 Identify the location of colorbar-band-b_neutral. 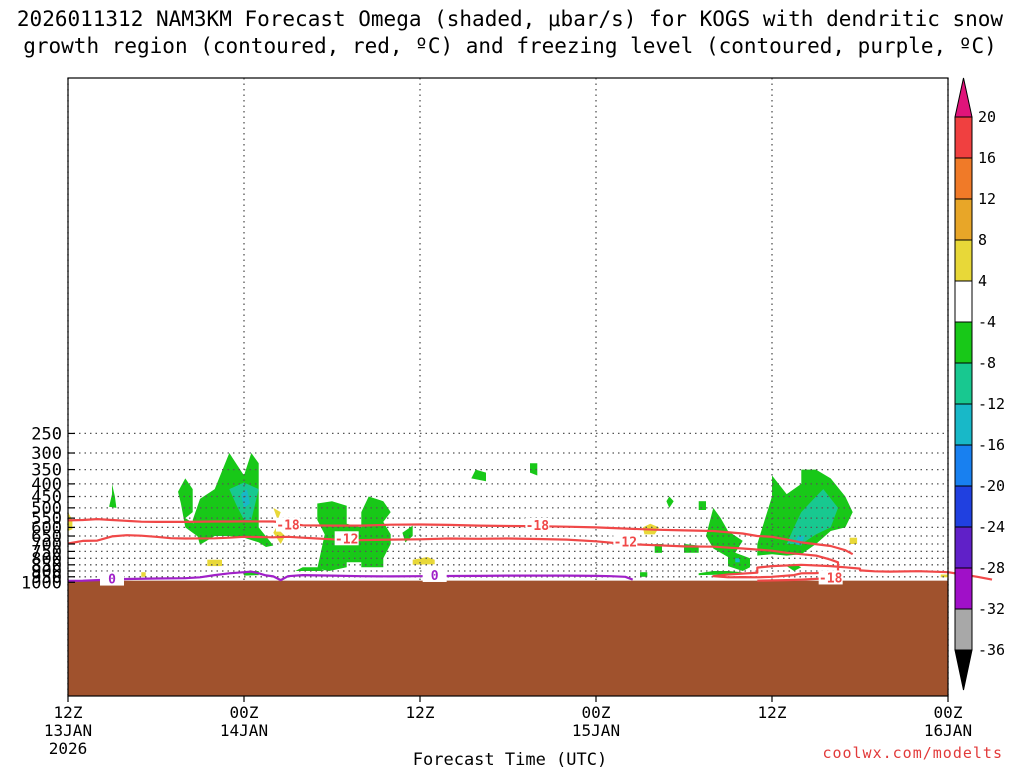
(963, 301).